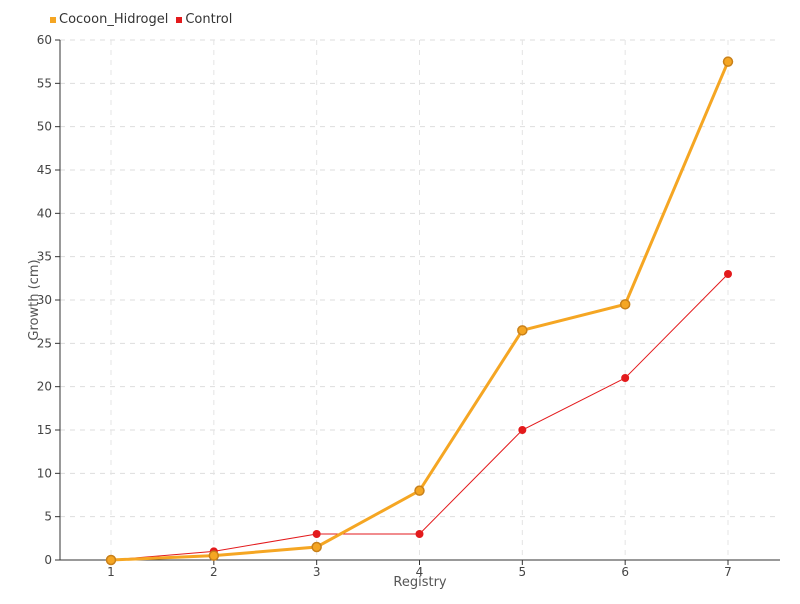 The height and width of the screenshot is (604, 800). Describe the element at coordinates (44, 127) in the screenshot. I see `y-tick-label: 50` at that location.